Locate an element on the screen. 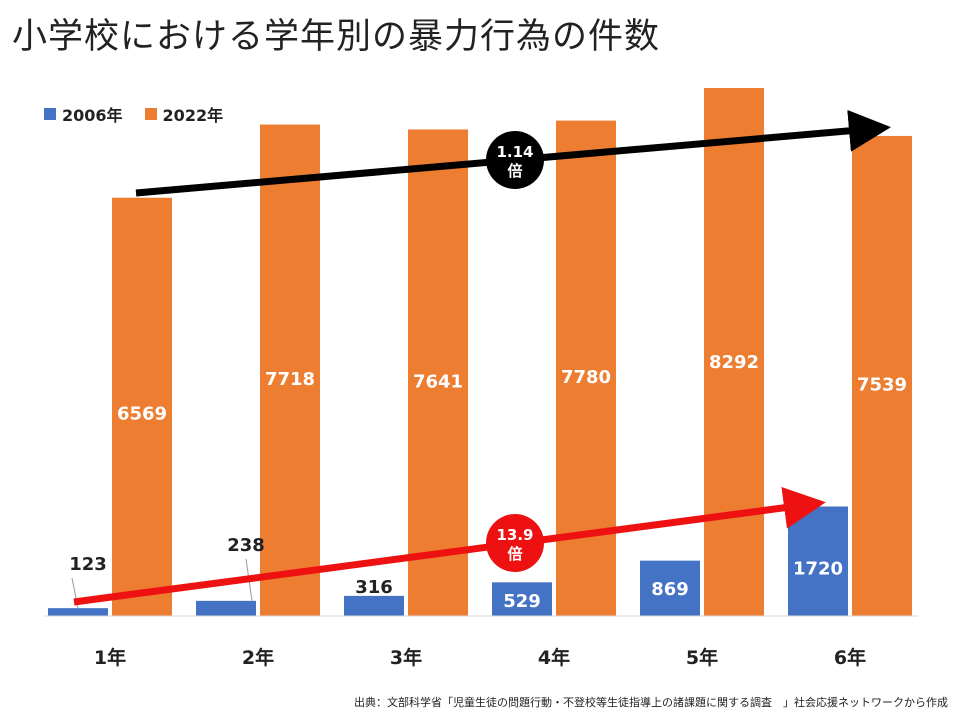  trend-arrow-2006 is located at coordinates (449, 546).